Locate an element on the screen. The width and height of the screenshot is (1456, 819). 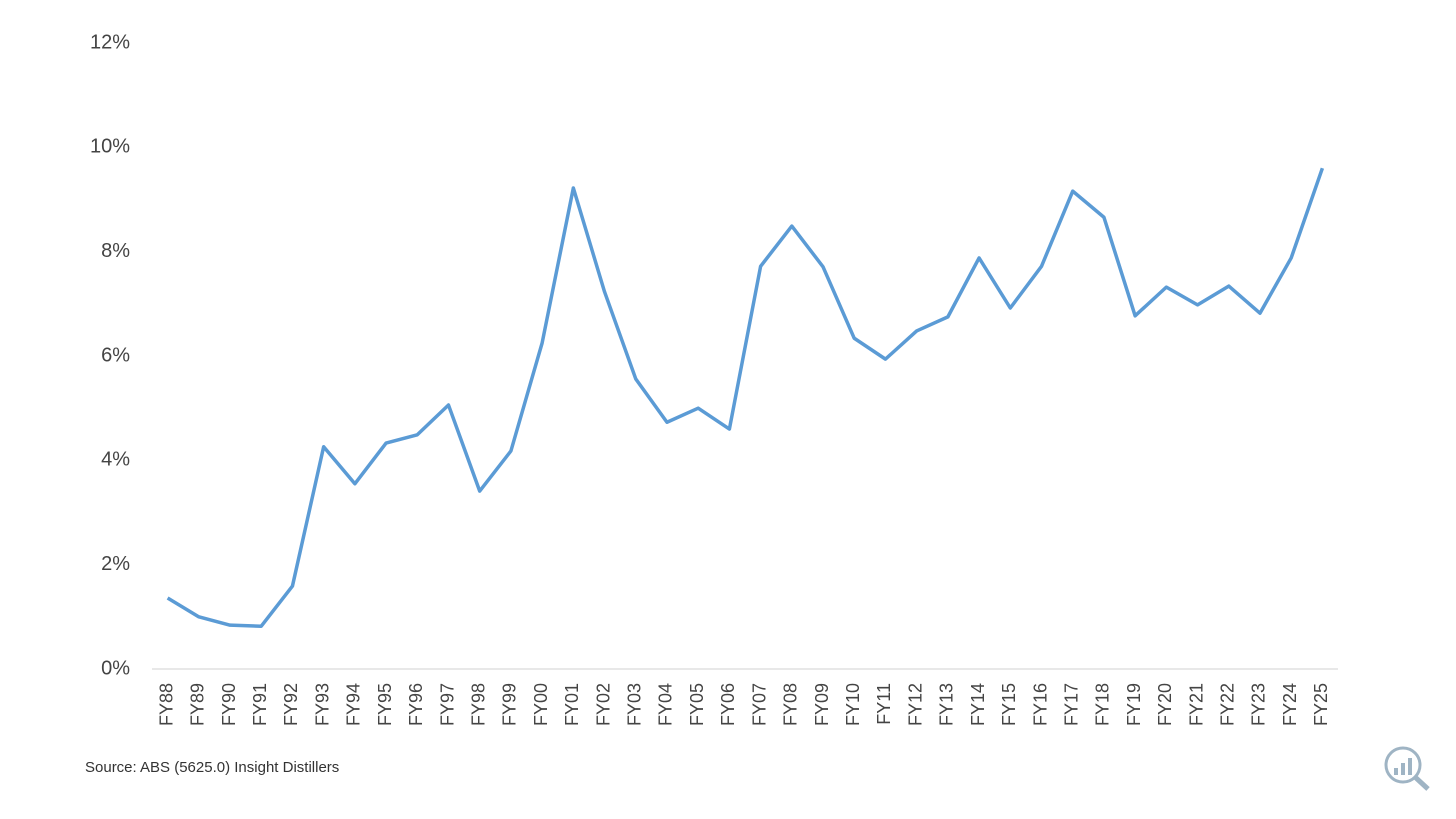
x-tick-label: FY99 is located at coordinates (510, 704).